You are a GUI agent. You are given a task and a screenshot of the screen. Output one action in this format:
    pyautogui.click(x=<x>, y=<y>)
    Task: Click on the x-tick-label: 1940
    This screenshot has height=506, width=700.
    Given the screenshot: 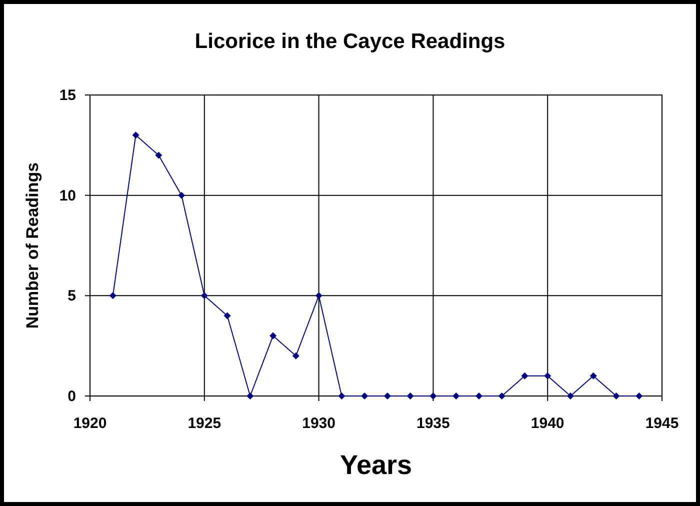 What is the action you would take?
    pyautogui.click(x=547, y=423)
    